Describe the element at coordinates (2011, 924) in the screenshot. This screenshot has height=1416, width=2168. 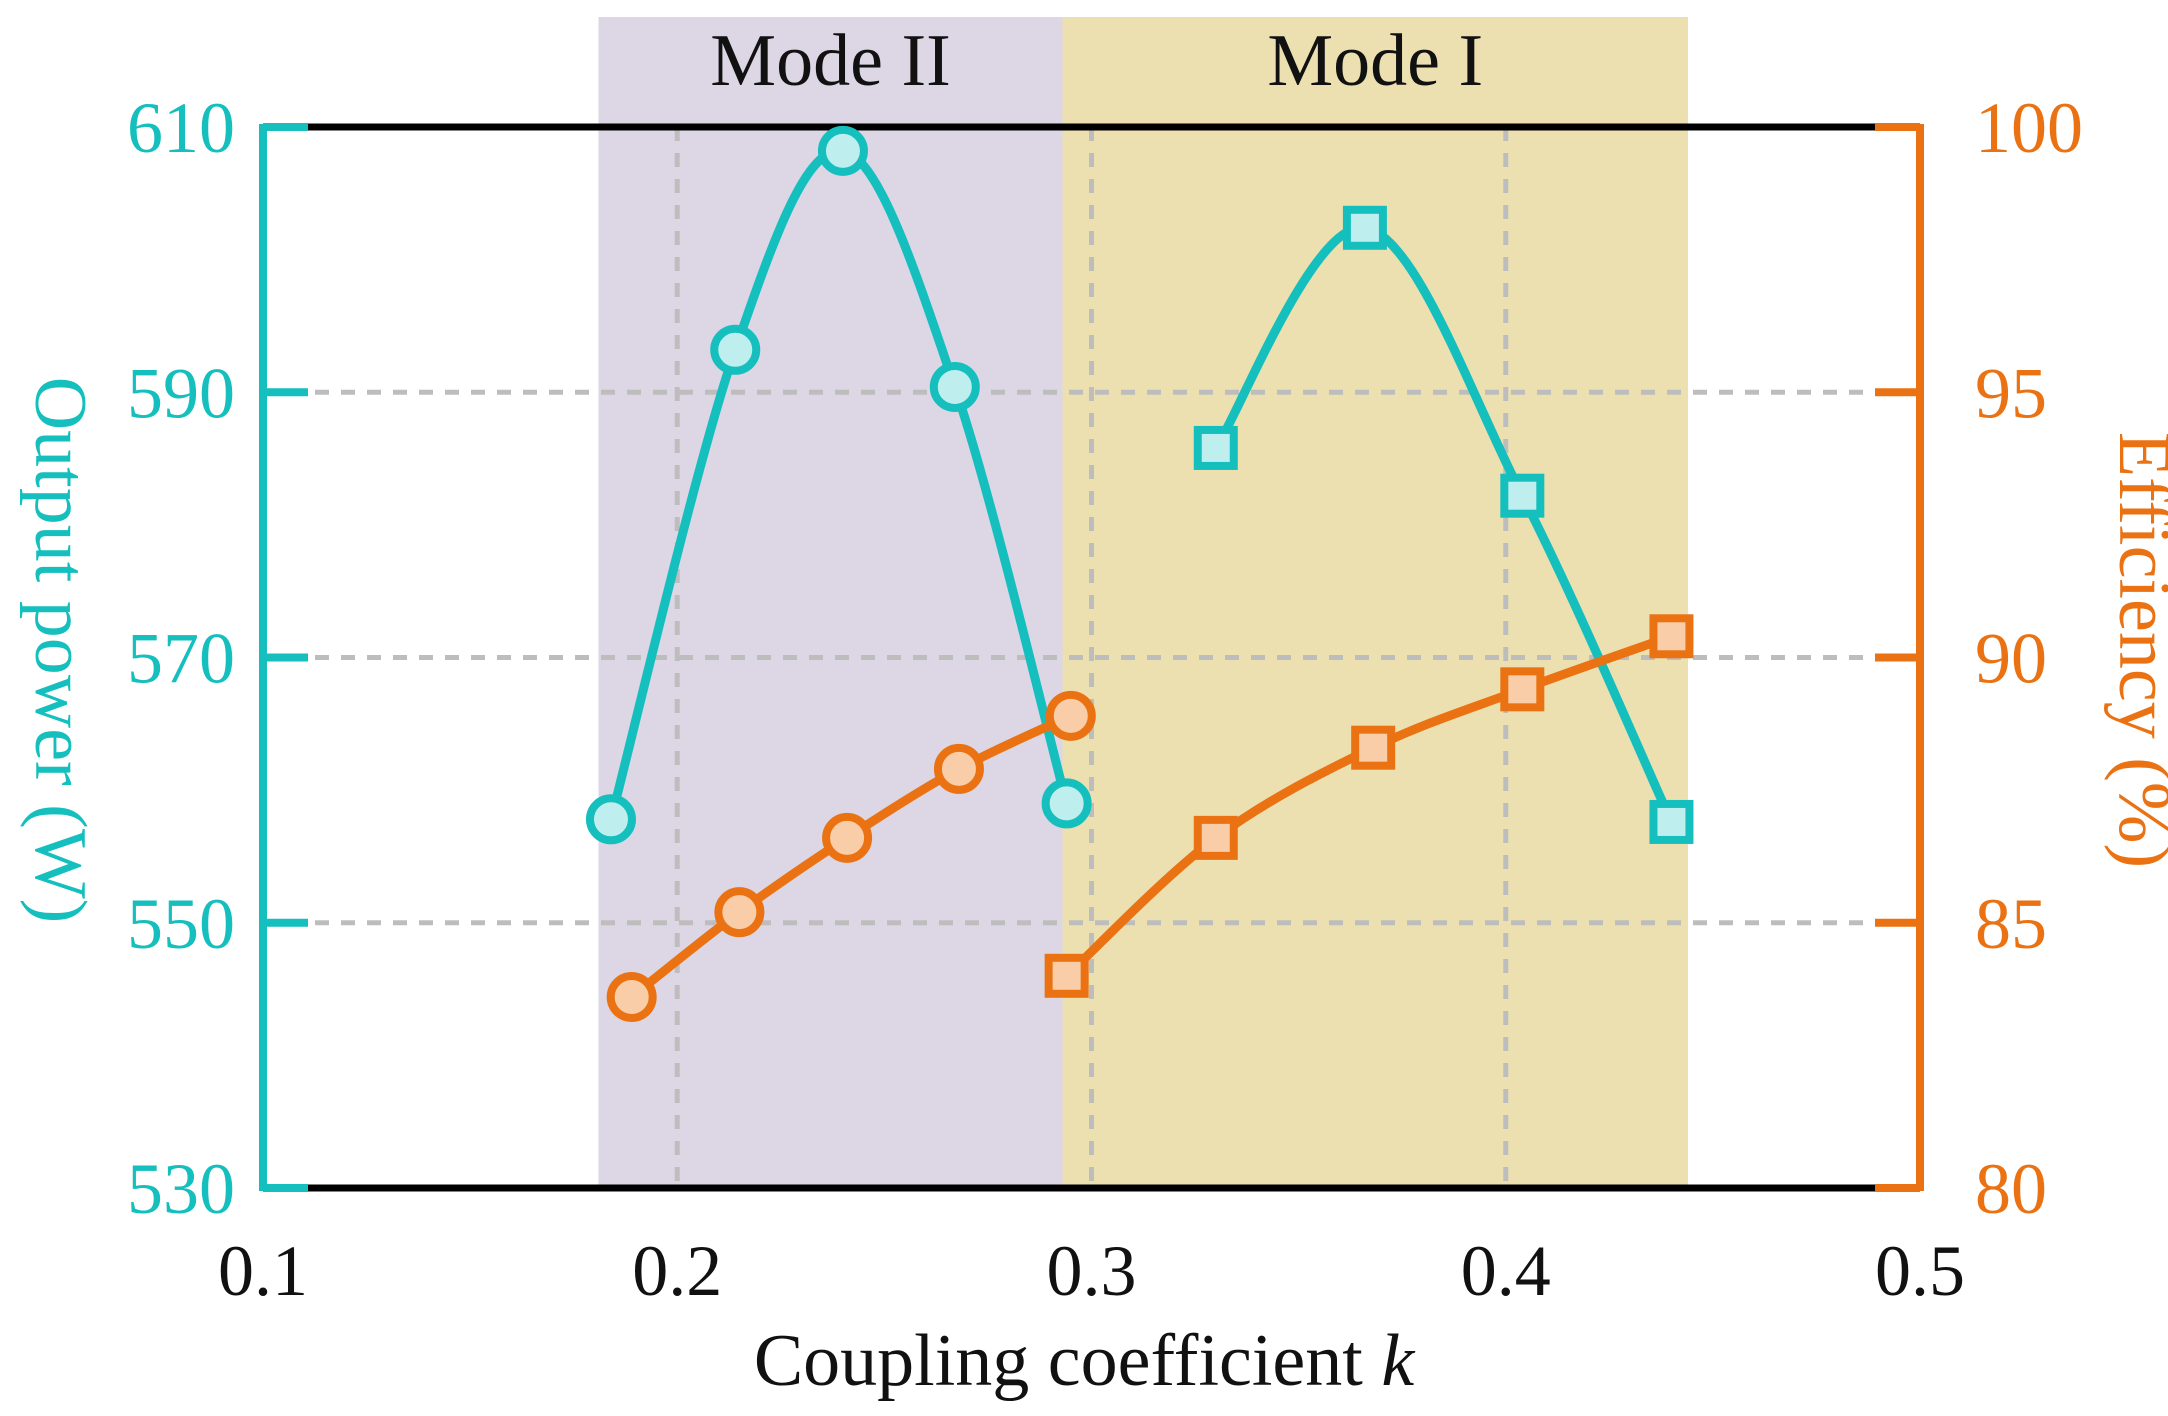
I see `right-tick-label-1: 85` at that location.